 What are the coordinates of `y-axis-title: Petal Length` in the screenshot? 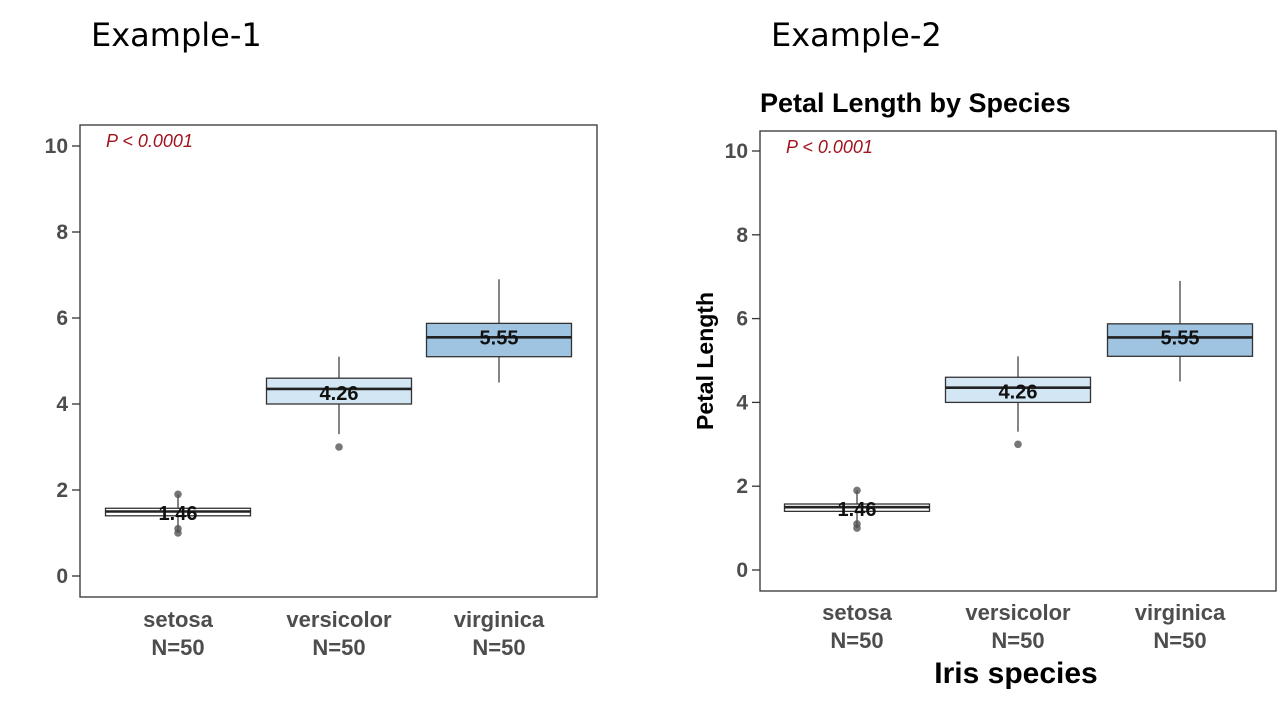 It's located at (705, 361).